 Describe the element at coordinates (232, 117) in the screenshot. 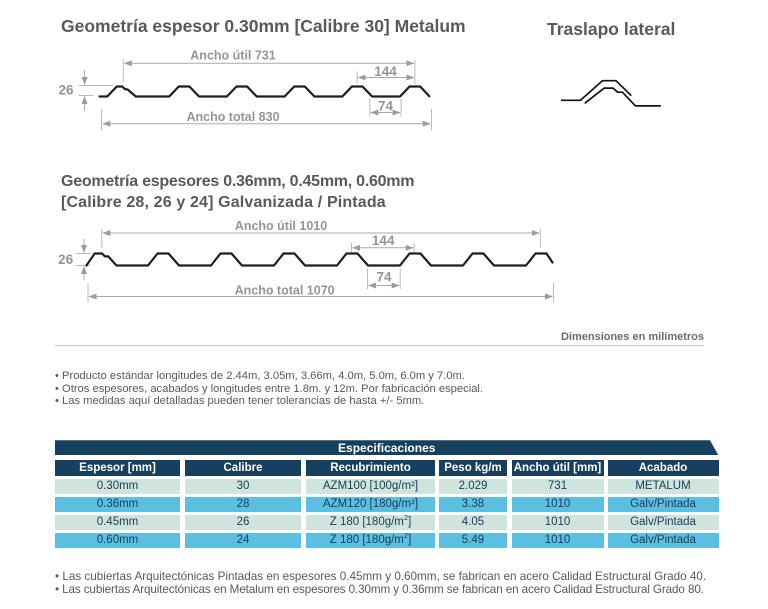

I see `svg-text: Ancho total 830` at that location.